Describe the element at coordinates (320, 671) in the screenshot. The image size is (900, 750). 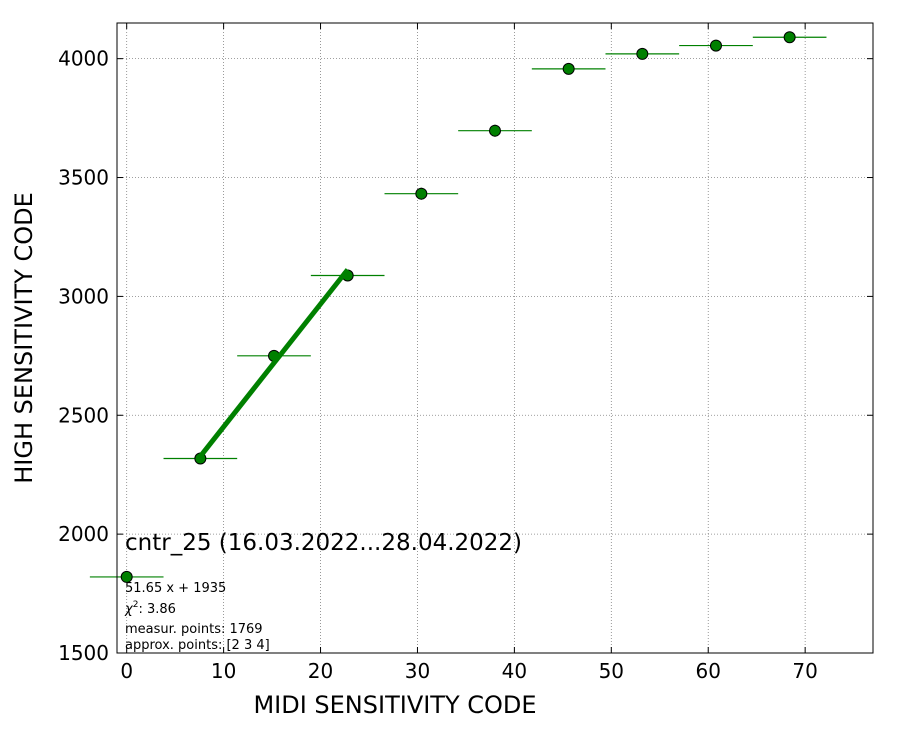
I see `x-tick-label: 20` at that location.